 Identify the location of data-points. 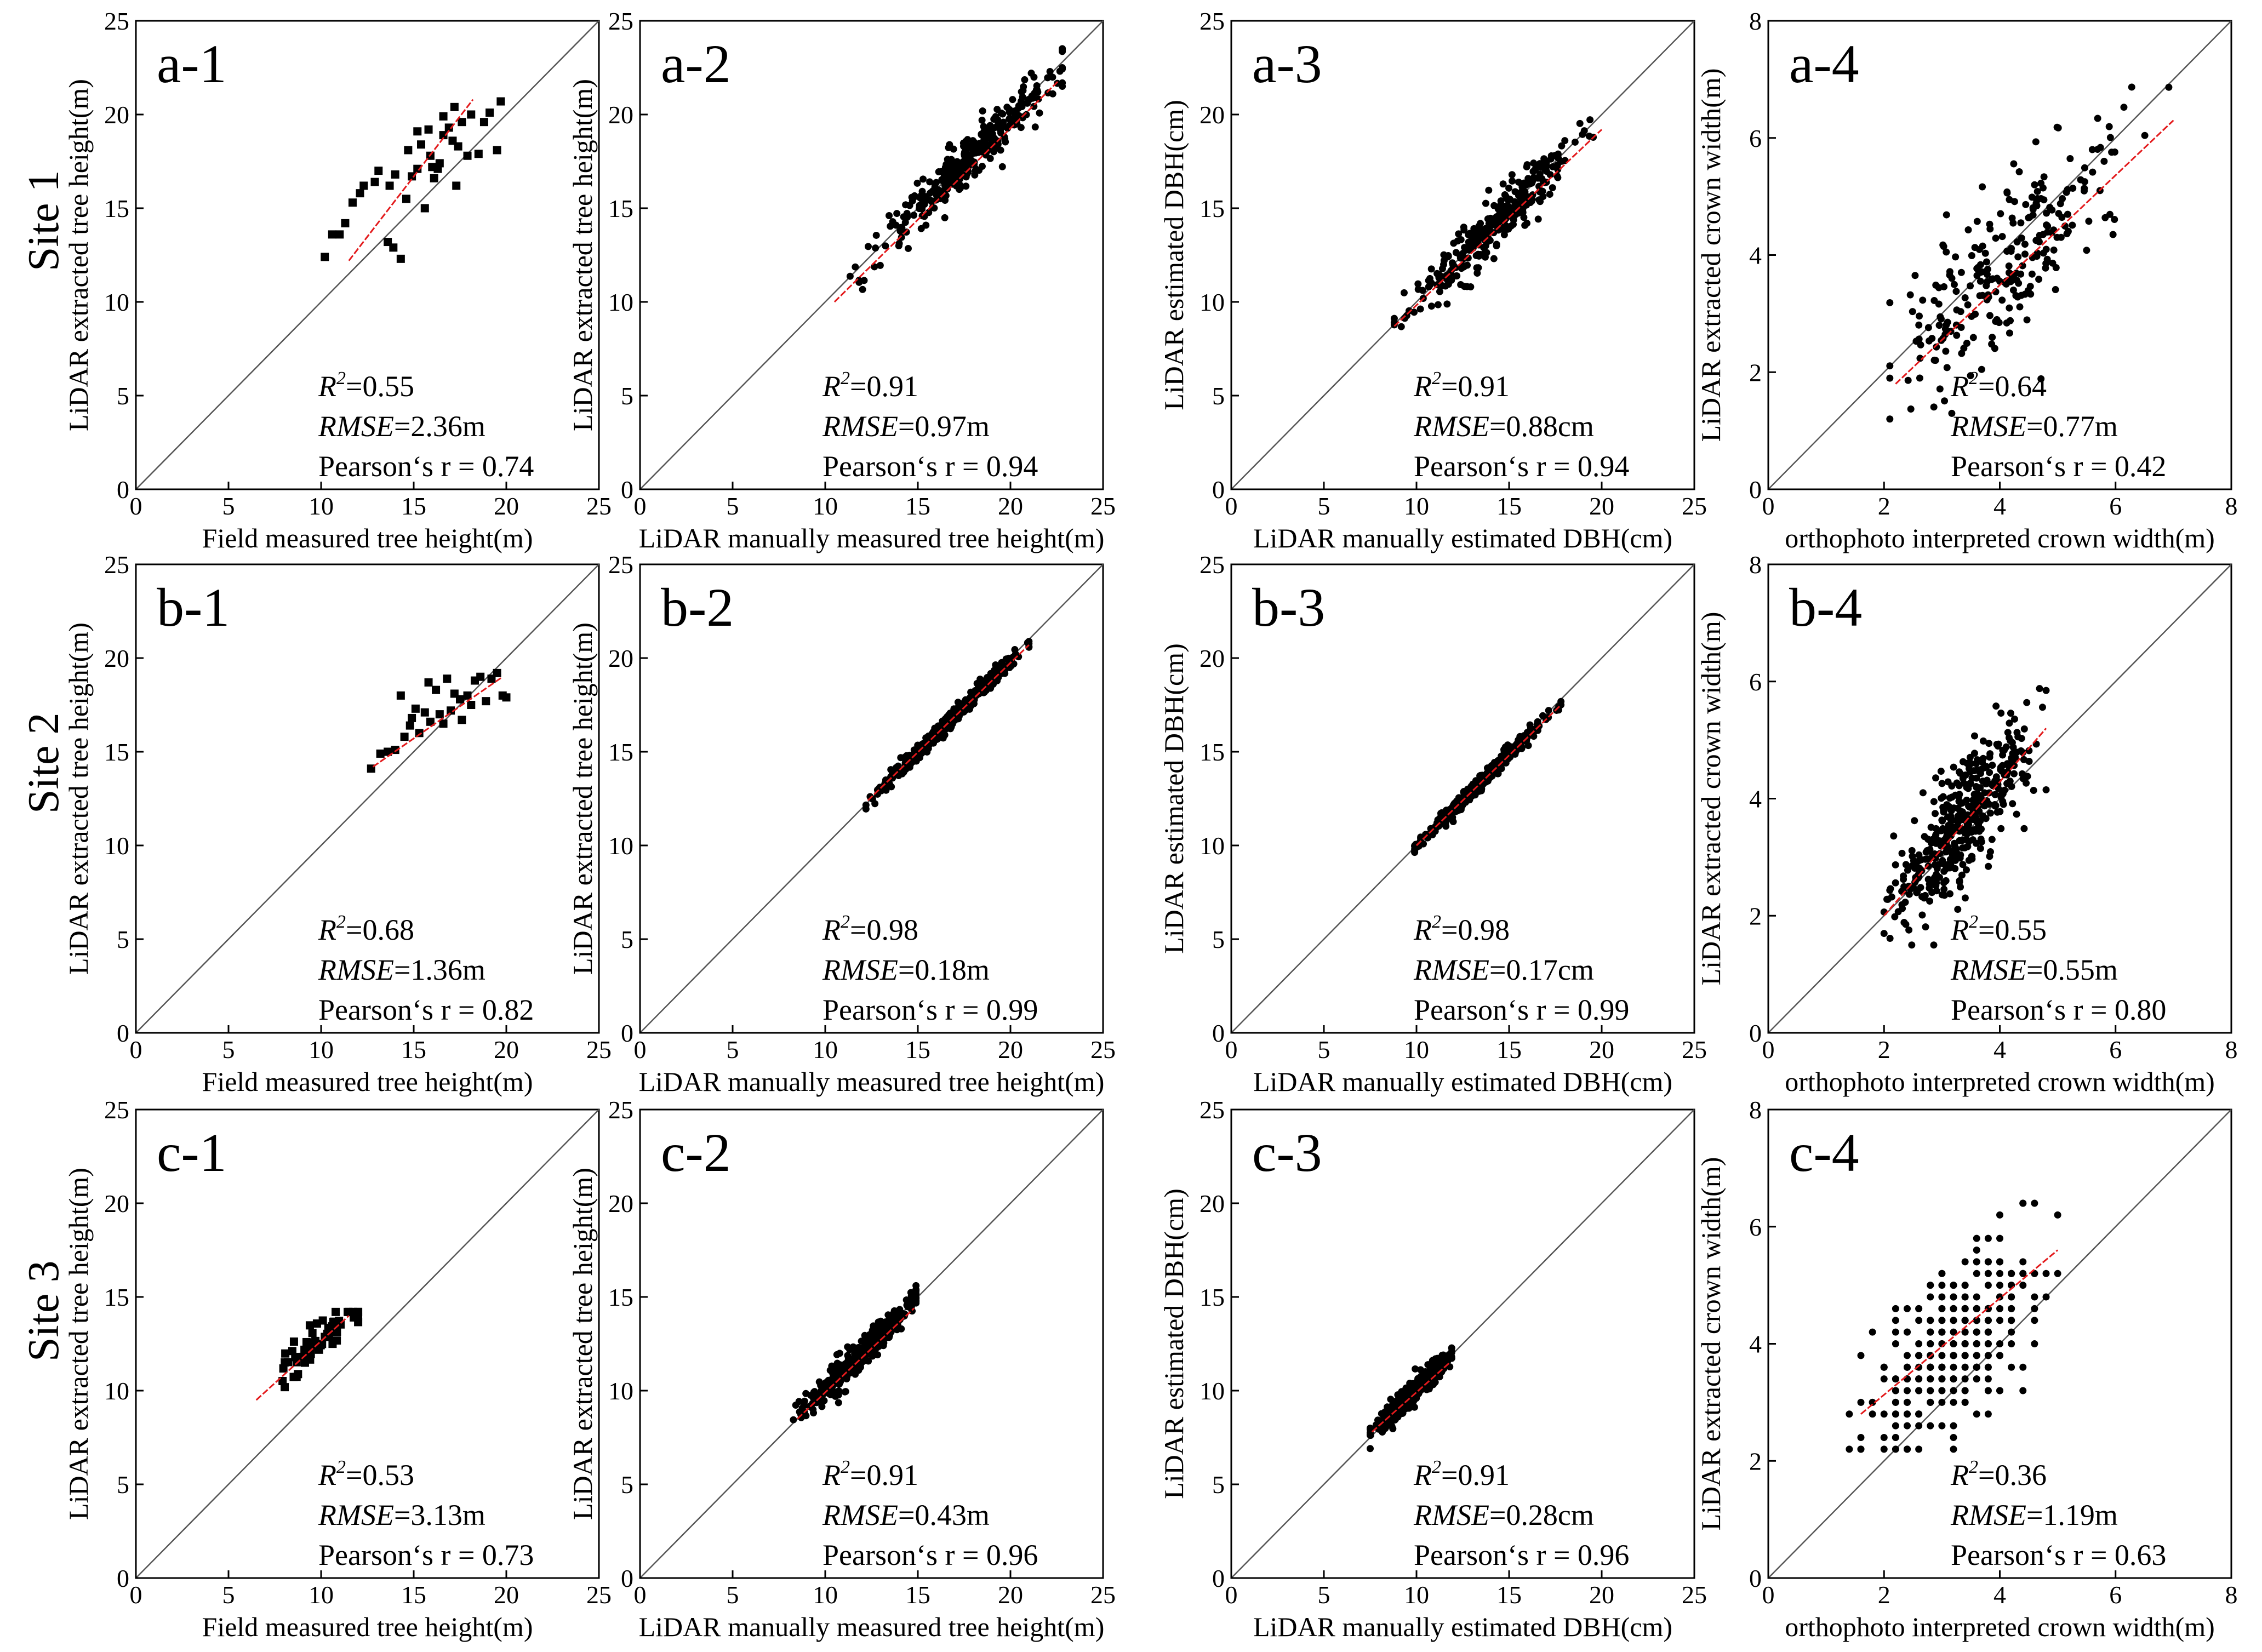
(413, 180).